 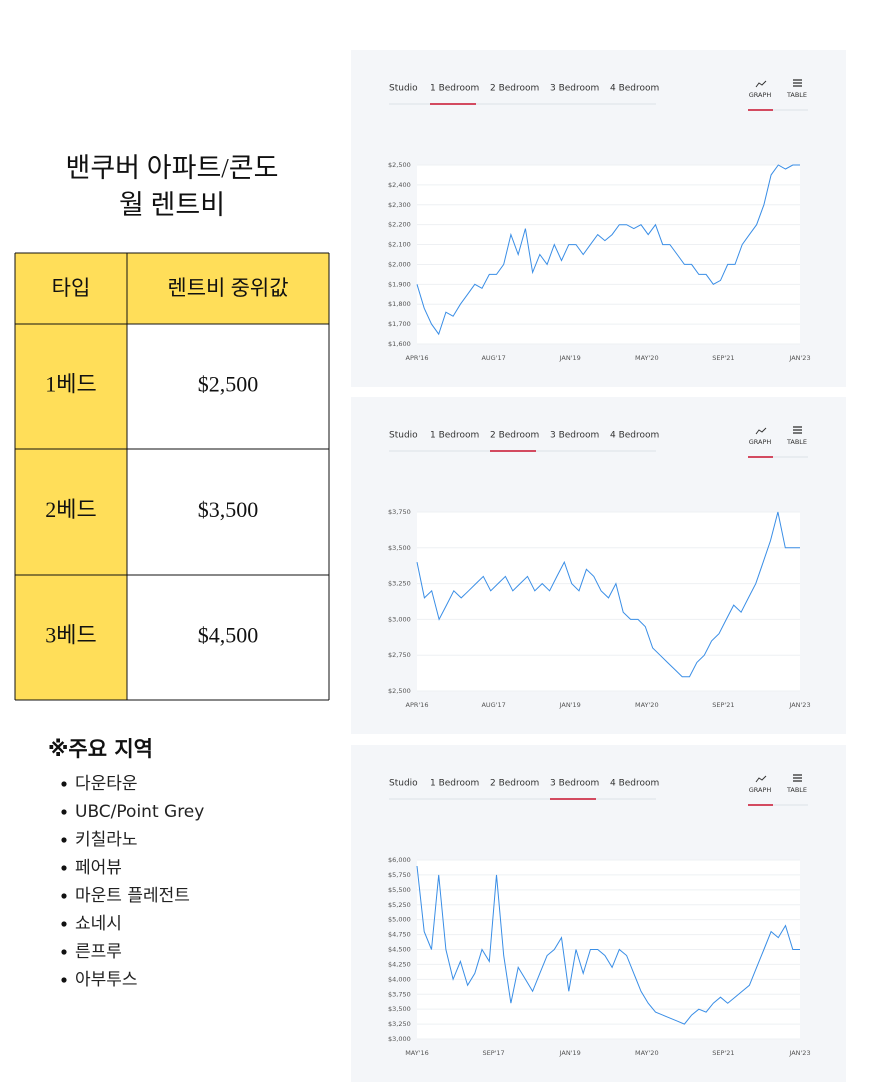 I want to click on y-tick-label: $1,700, so click(x=399, y=324).